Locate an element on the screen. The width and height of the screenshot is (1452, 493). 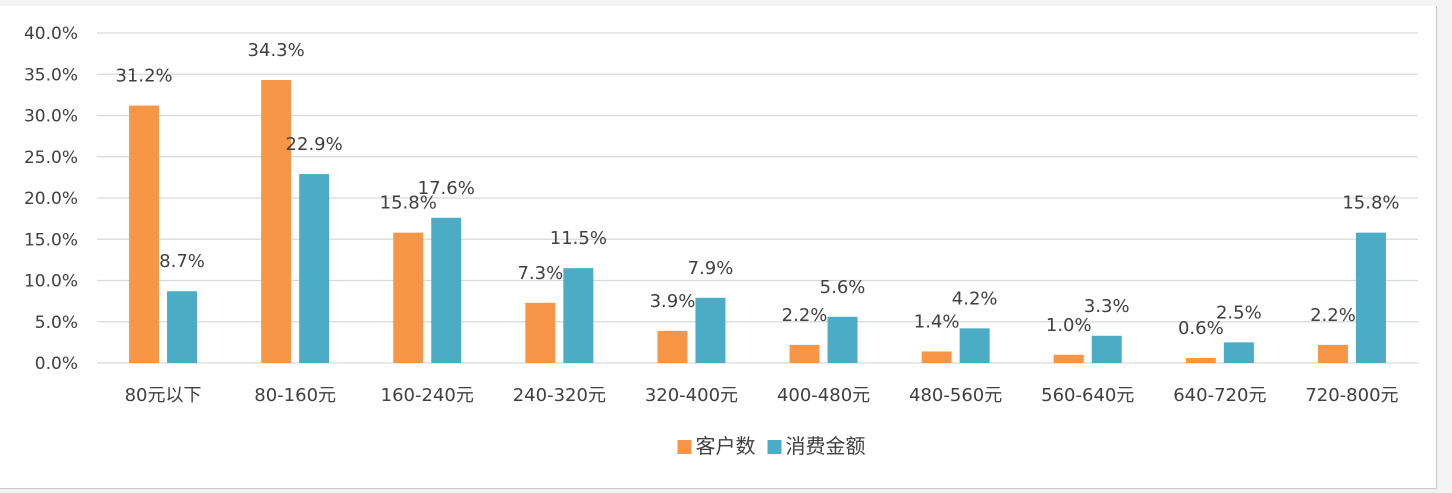
data-label-customers: 1.4% is located at coordinates (937, 321).